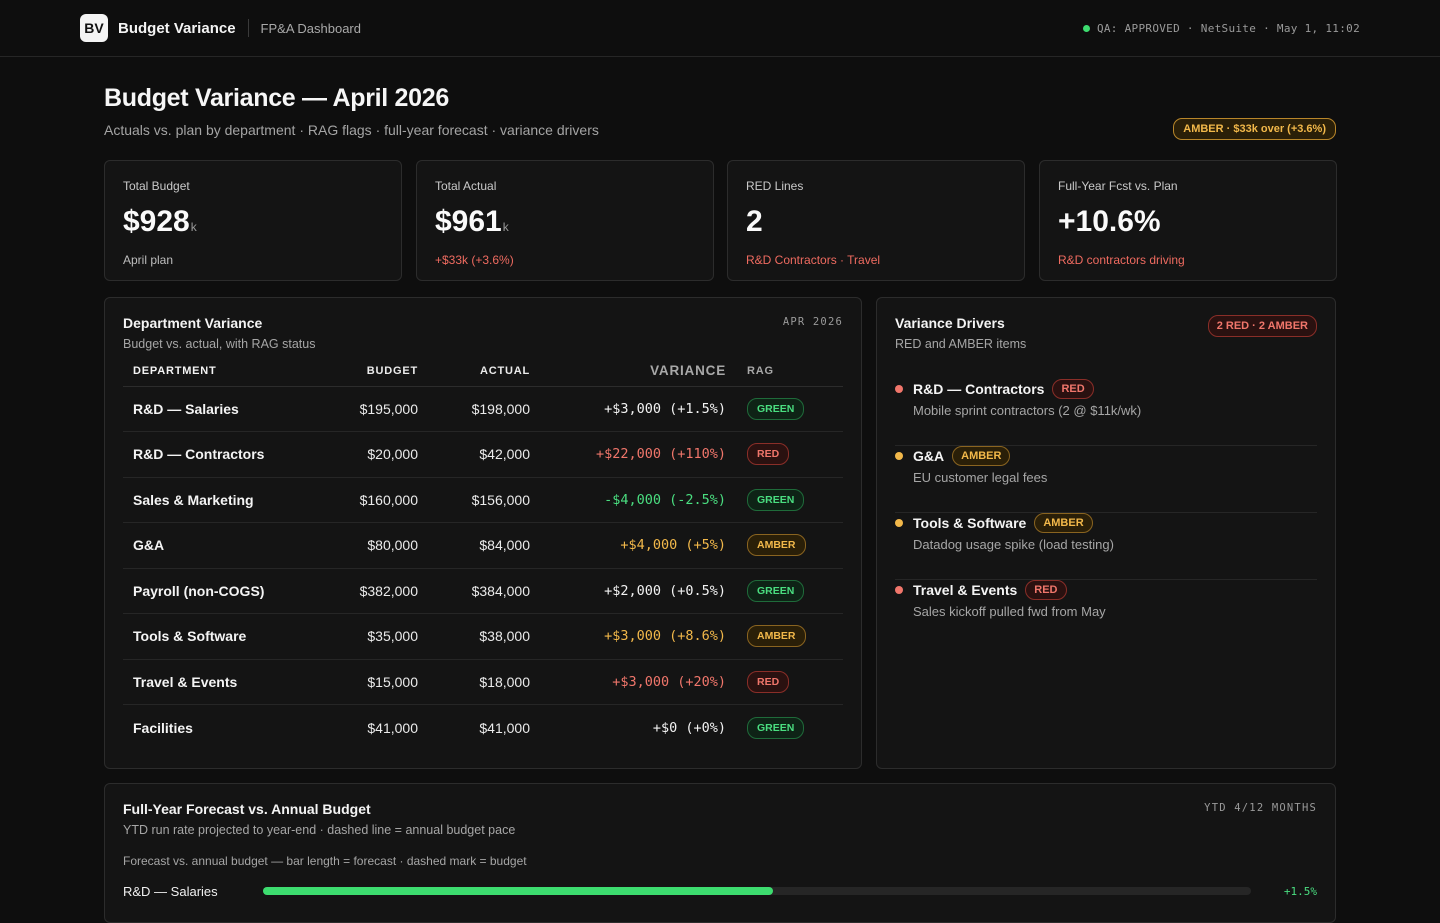 Image resolution: width=1440 pixels, height=923 pixels. I want to click on driver-name: Travel & Events RED, so click(990, 590).